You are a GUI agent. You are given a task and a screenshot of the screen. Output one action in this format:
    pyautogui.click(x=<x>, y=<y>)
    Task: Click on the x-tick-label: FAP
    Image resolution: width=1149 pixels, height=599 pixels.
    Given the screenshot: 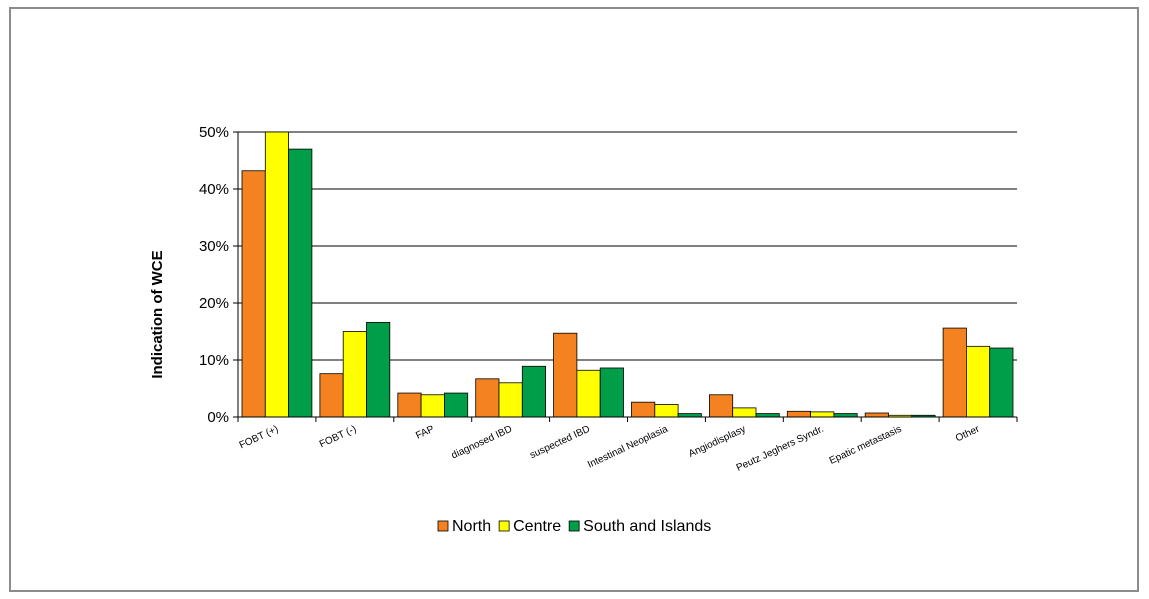 What is the action you would take?
    pyautogui.click(x=425, y=433)
    